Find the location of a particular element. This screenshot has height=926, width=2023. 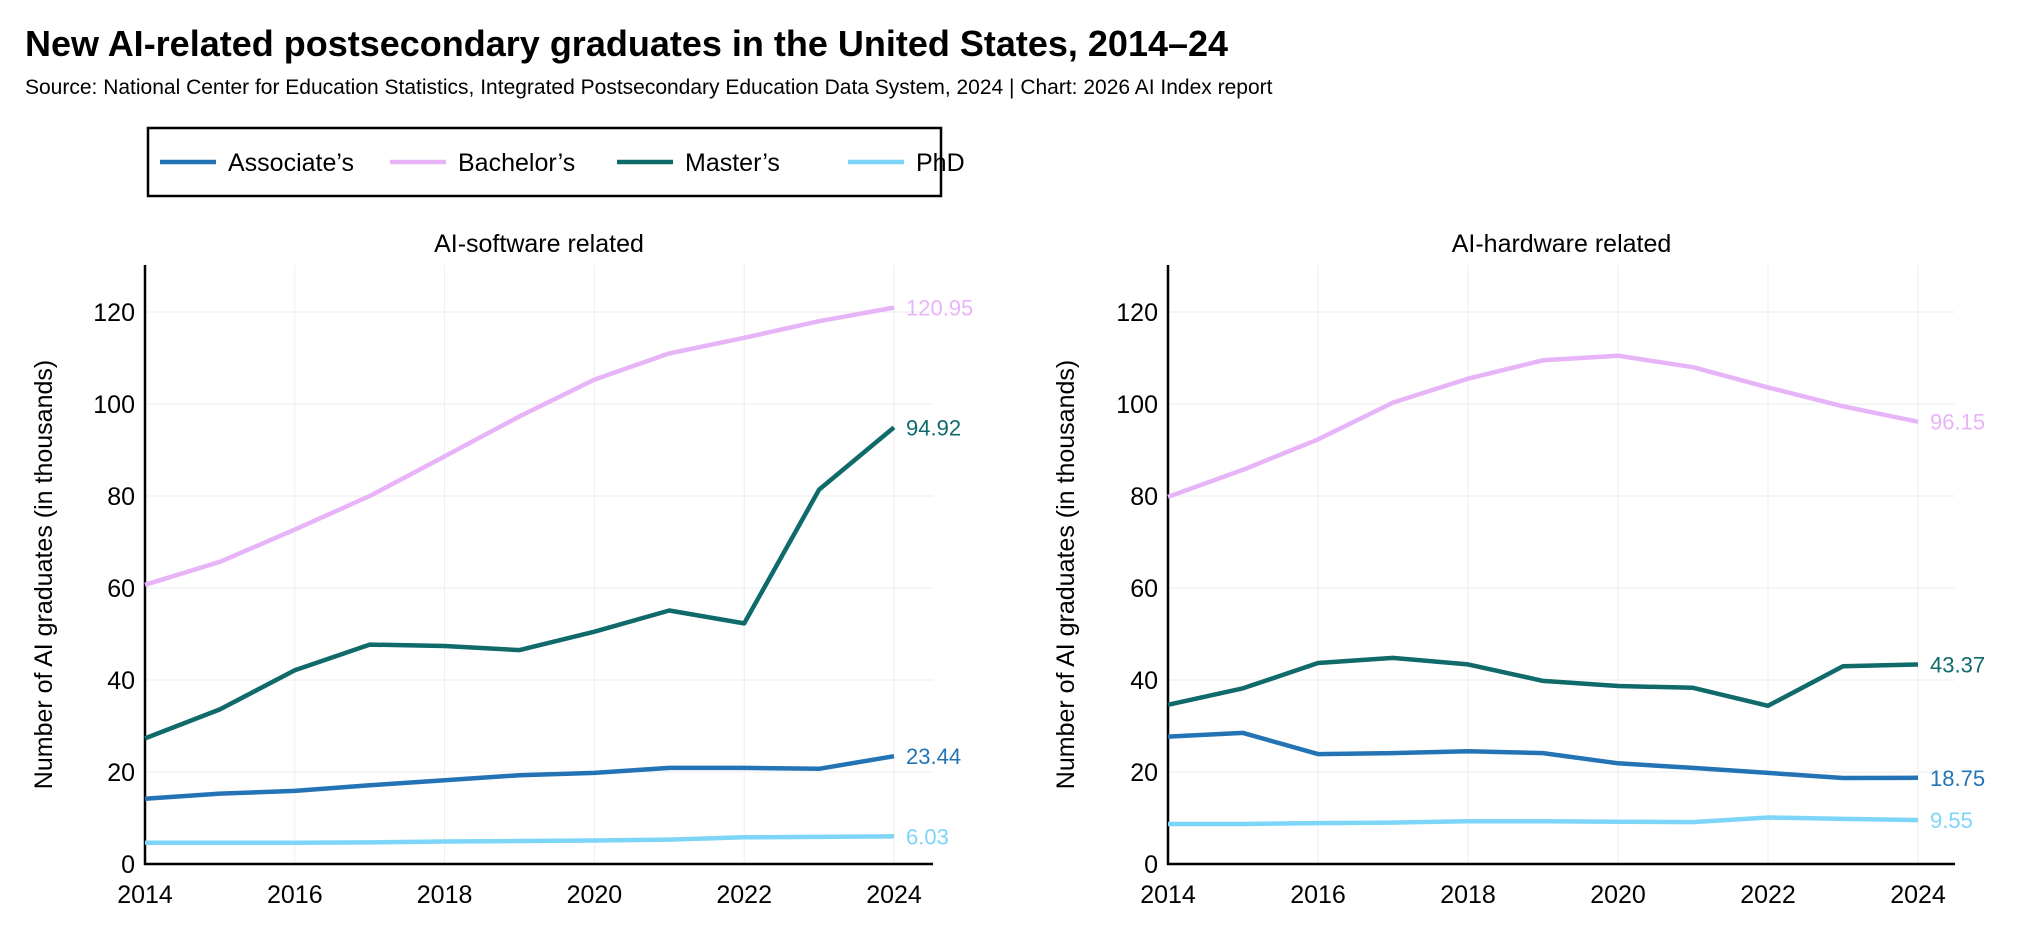

end-value-label: 23.44 is located at coordinates (933, 756).